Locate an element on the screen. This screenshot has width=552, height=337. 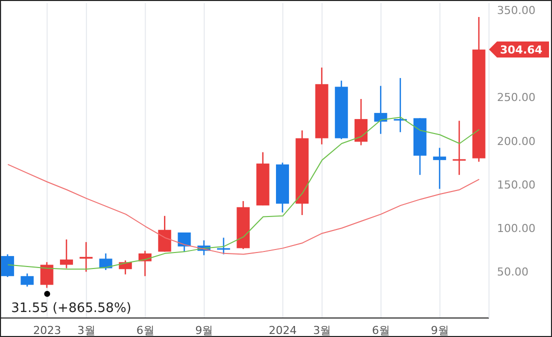
annotation: 31.55 (+865.58%) is located at coordinates (71, 308).